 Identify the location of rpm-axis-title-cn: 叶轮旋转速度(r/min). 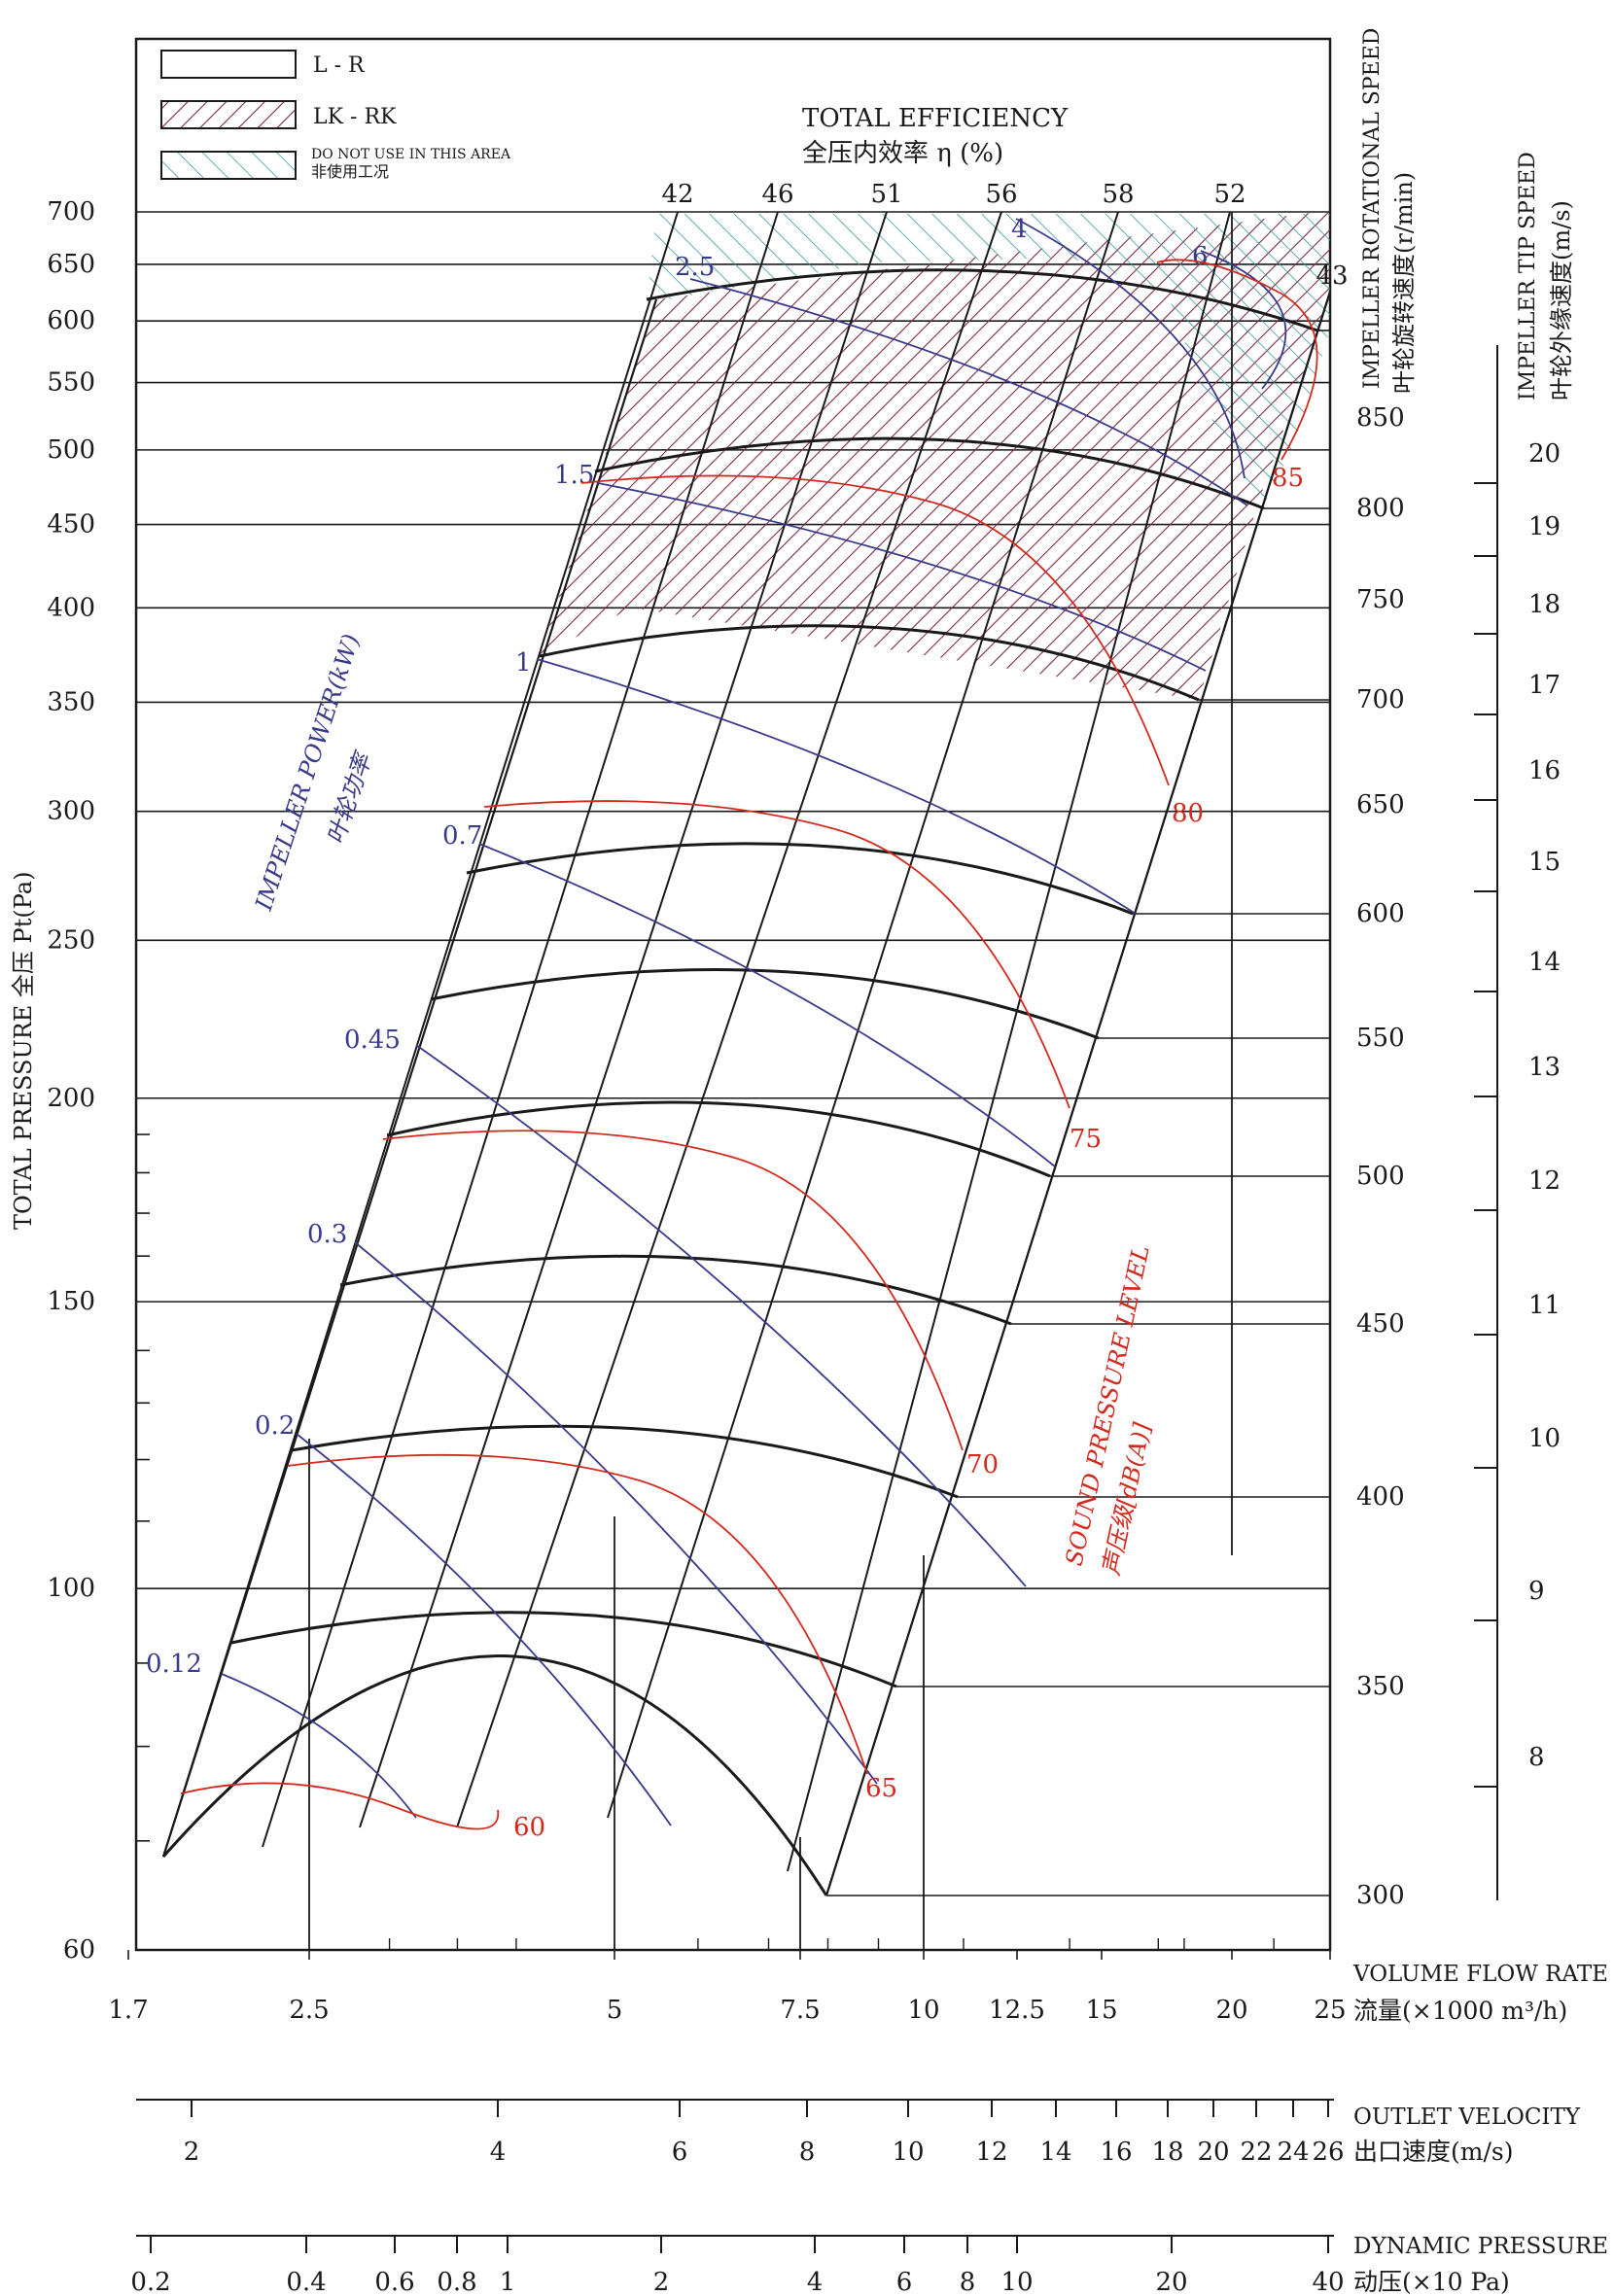
(1404, 283).